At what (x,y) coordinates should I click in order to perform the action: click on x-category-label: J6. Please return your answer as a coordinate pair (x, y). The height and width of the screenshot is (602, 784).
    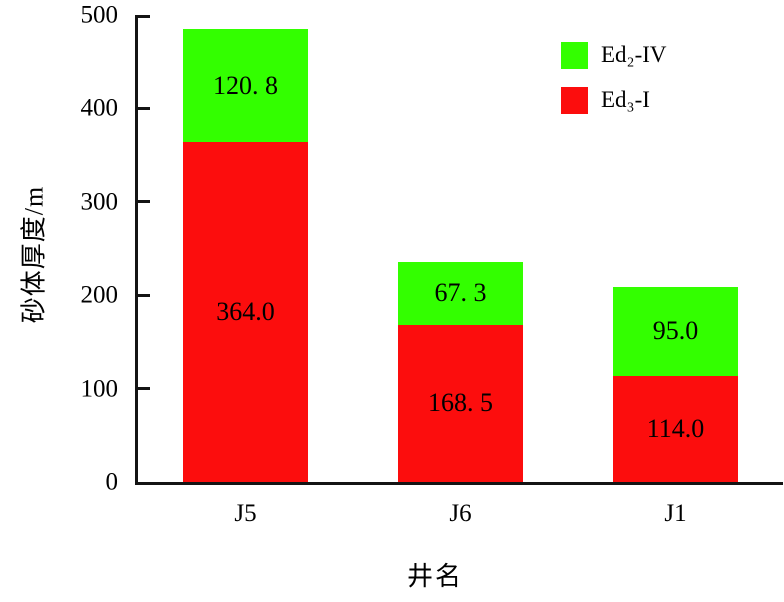
    Looking at the image, I should click on (460, 513).